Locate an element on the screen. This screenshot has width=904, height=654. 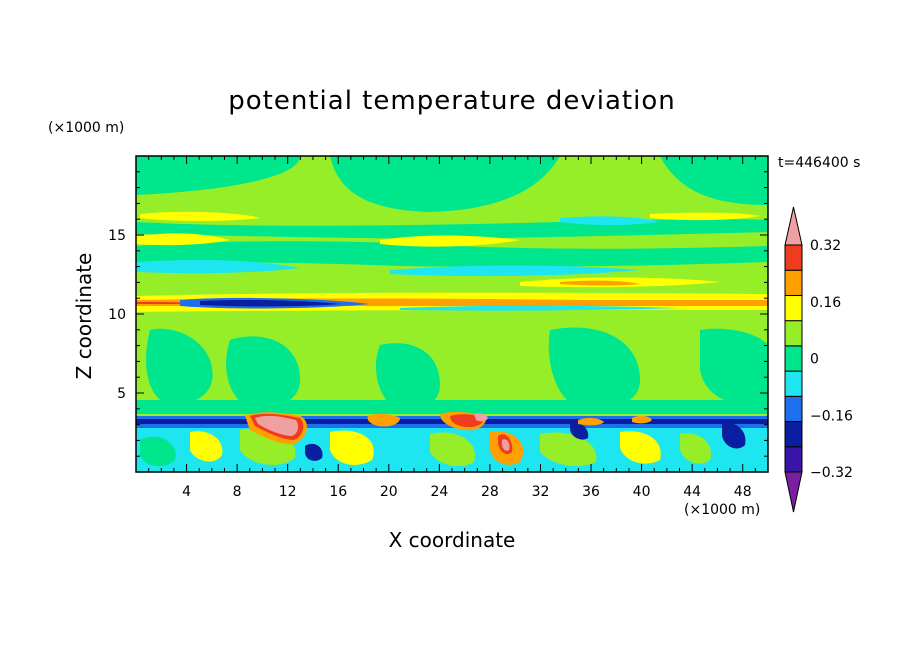
inversion-warm-1-pink is located at coordinates (277, 425).